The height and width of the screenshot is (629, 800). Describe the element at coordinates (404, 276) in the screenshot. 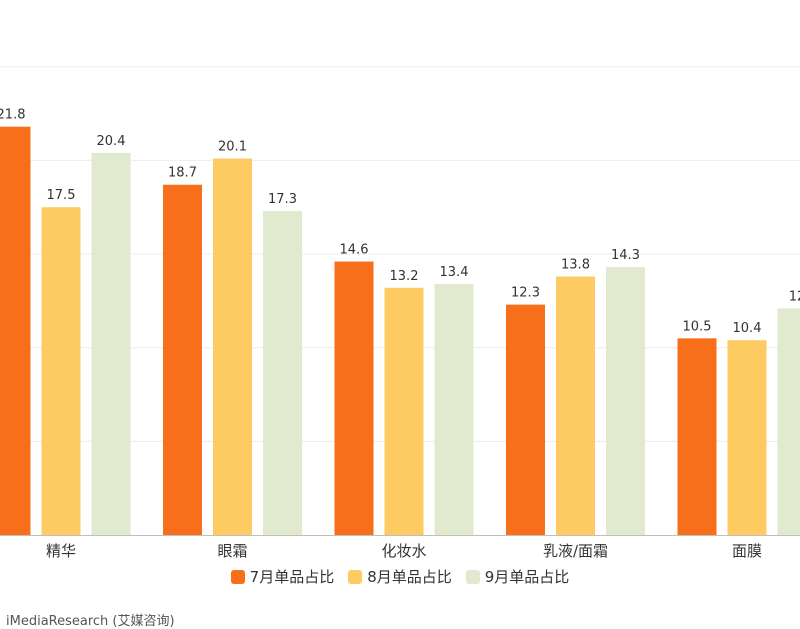

I see `data-label: 13.2` at that location.